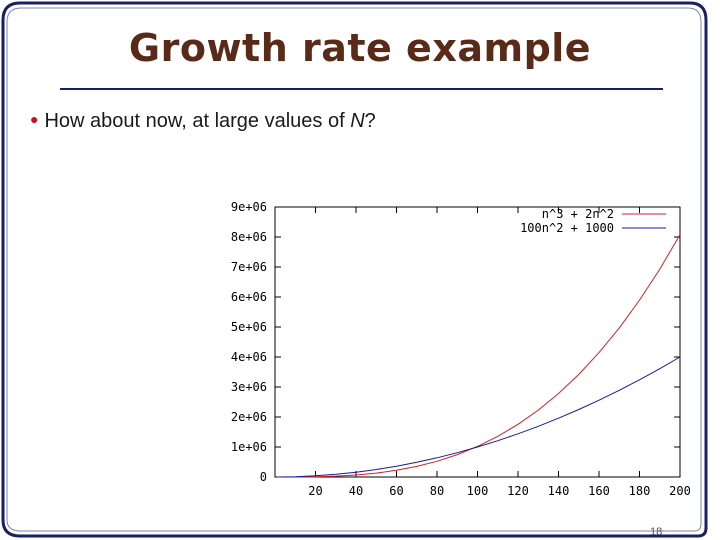  What do you see at coordinates (656, 532) in the screenshot?
I see `page-number: 18` at bounding box center [656, 532].